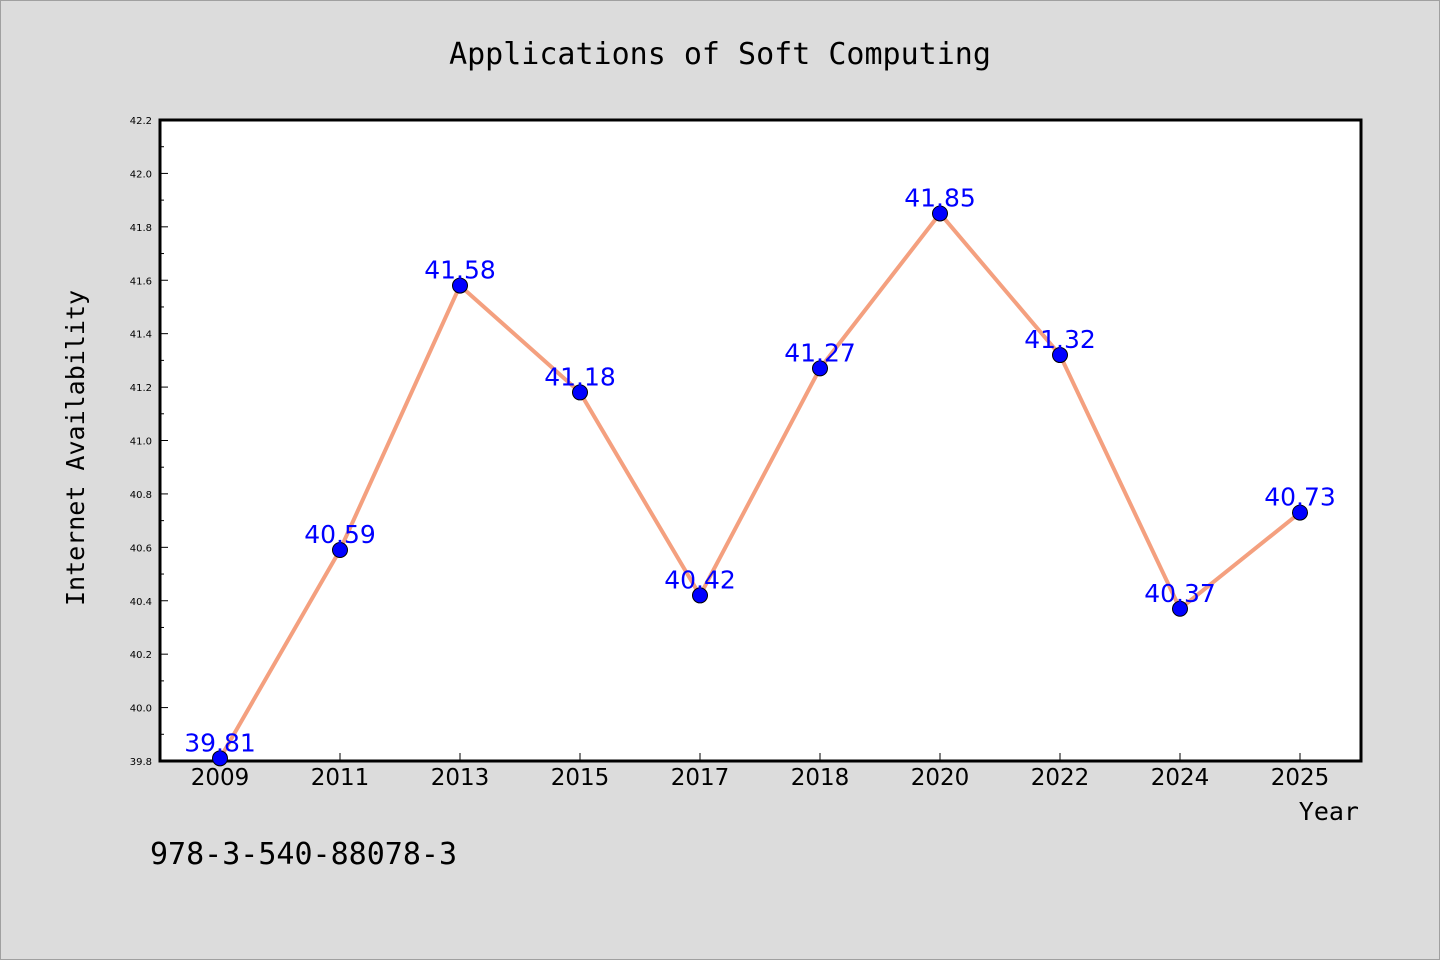 This screenshot has height=960, width=1440. I want to click on data-label: 40.42, so click(700, 579).